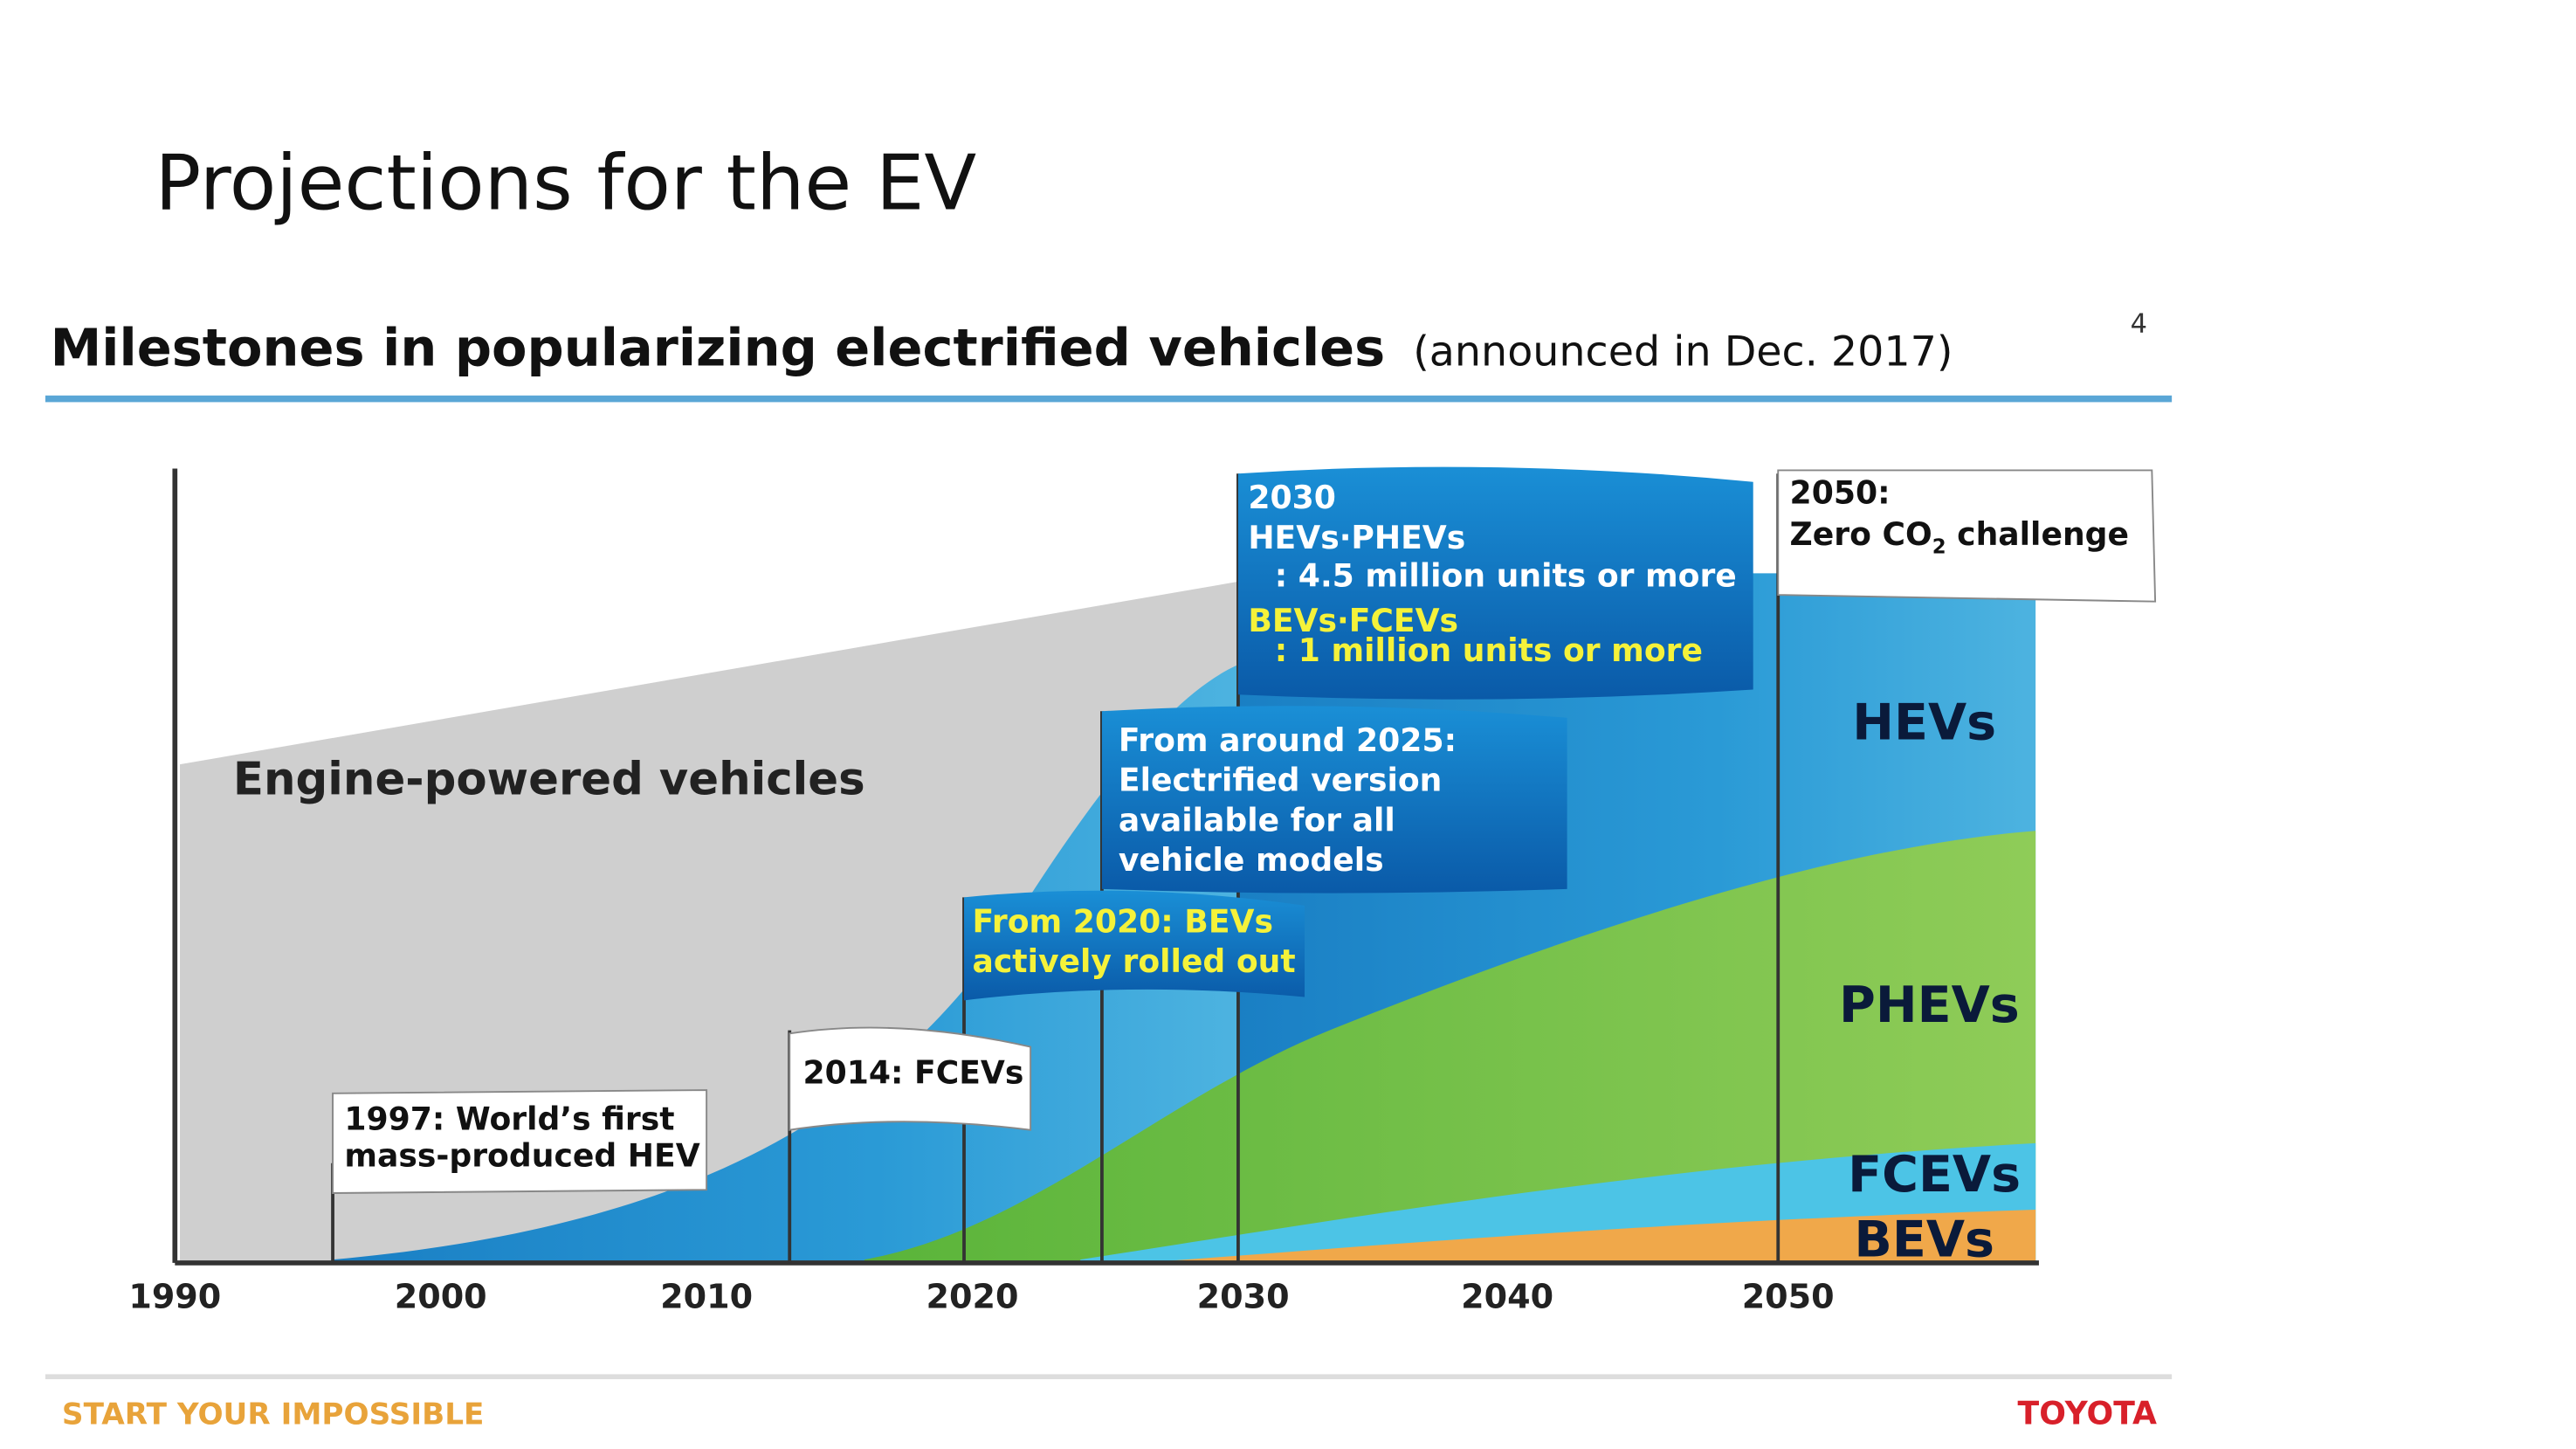  I want to click on flag-text: Electrified version, so click(1280, 780).